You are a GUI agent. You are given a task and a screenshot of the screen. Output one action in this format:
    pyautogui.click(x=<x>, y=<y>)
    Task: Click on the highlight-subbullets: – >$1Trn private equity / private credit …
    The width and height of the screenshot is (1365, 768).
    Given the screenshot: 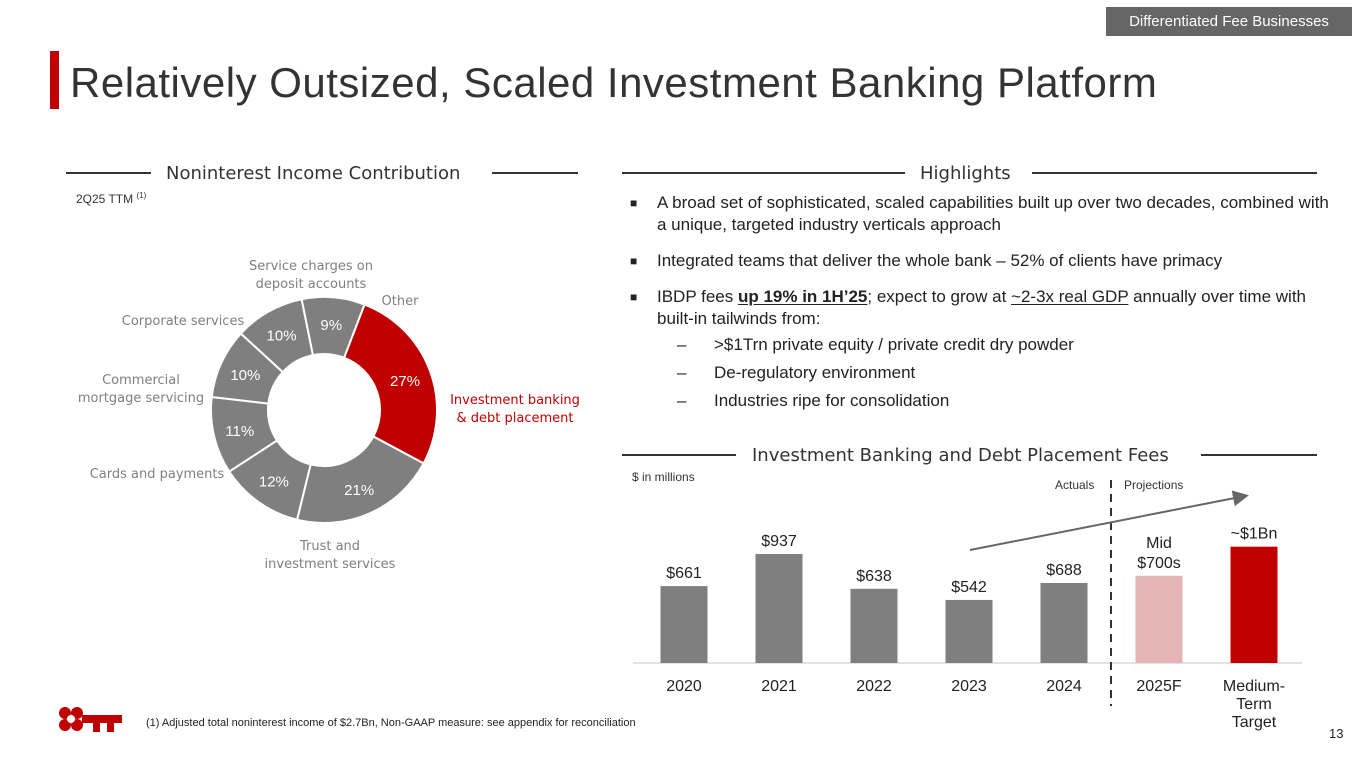 What is the action you would take?
    pyautogui.click(x=980, y=373)
    